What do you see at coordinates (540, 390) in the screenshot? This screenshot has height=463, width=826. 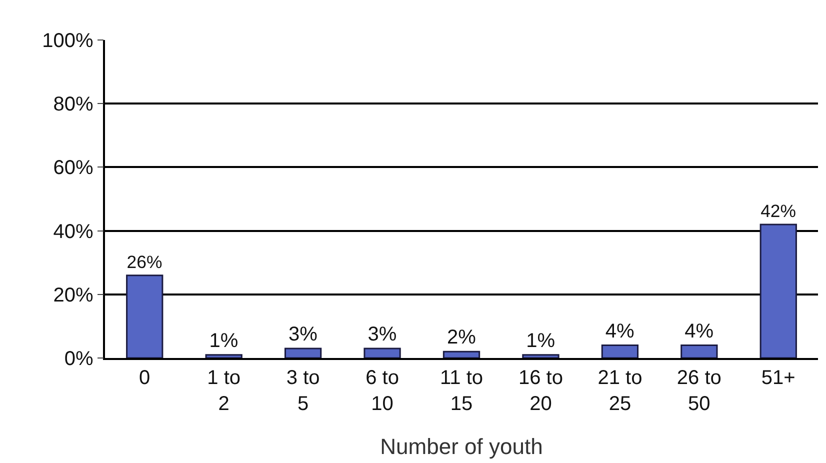 I see `x-tick-label: 16 to 20` at bounding box center [540, 390].